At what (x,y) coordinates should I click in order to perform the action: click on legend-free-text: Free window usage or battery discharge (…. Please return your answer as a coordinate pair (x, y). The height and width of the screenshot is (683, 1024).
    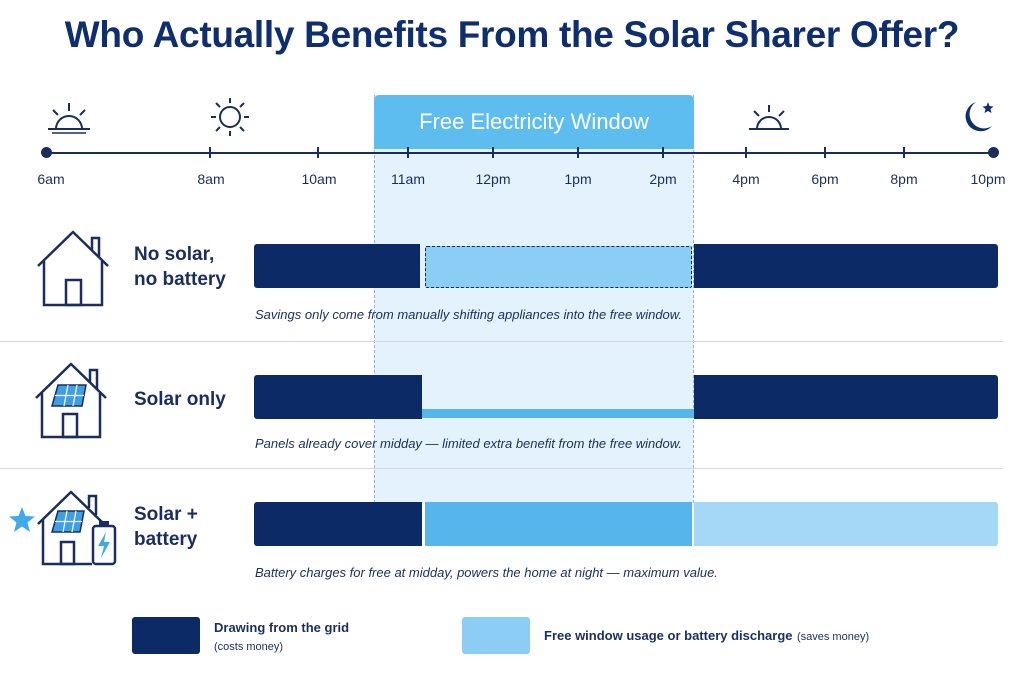
    Looking at the image, I should click on (706, 636).